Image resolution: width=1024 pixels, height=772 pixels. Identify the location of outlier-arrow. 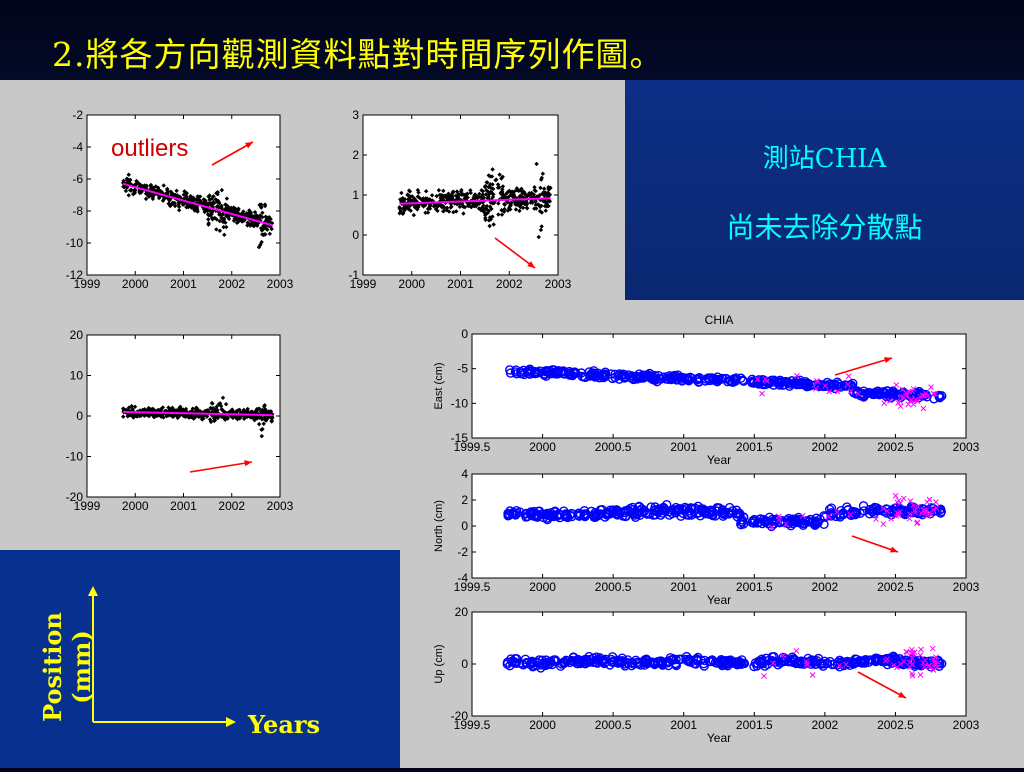
(875, 544).